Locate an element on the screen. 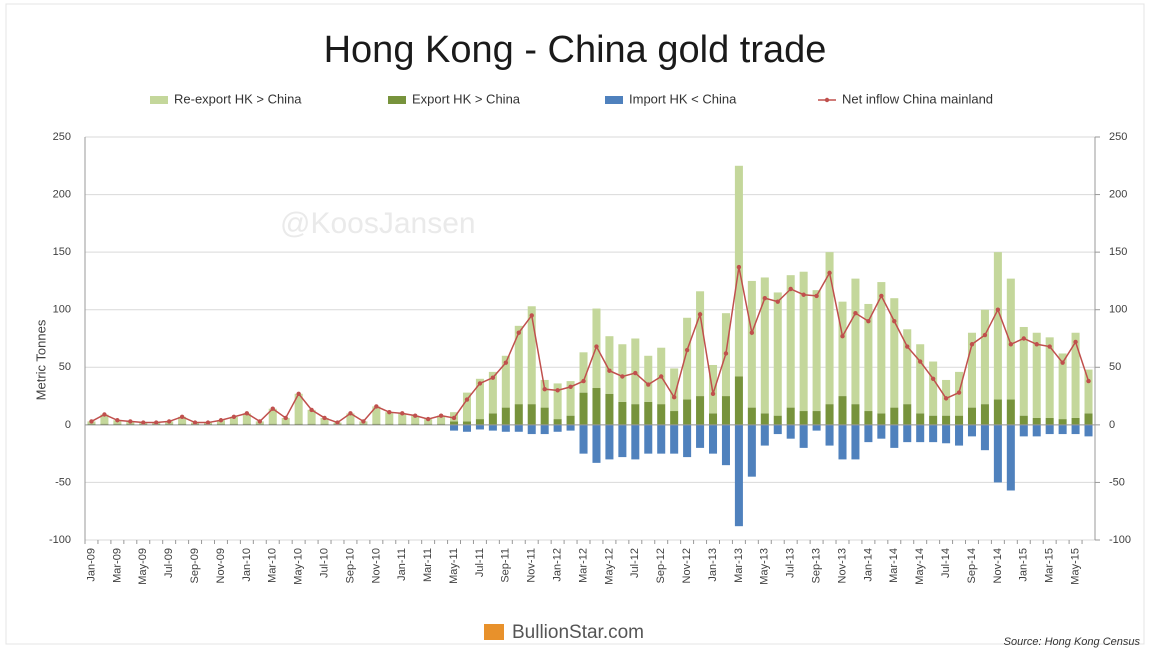 The height and width of the screenshot is (650, 1150). y-tick-label: 250 is located at coordinates (62, 137).